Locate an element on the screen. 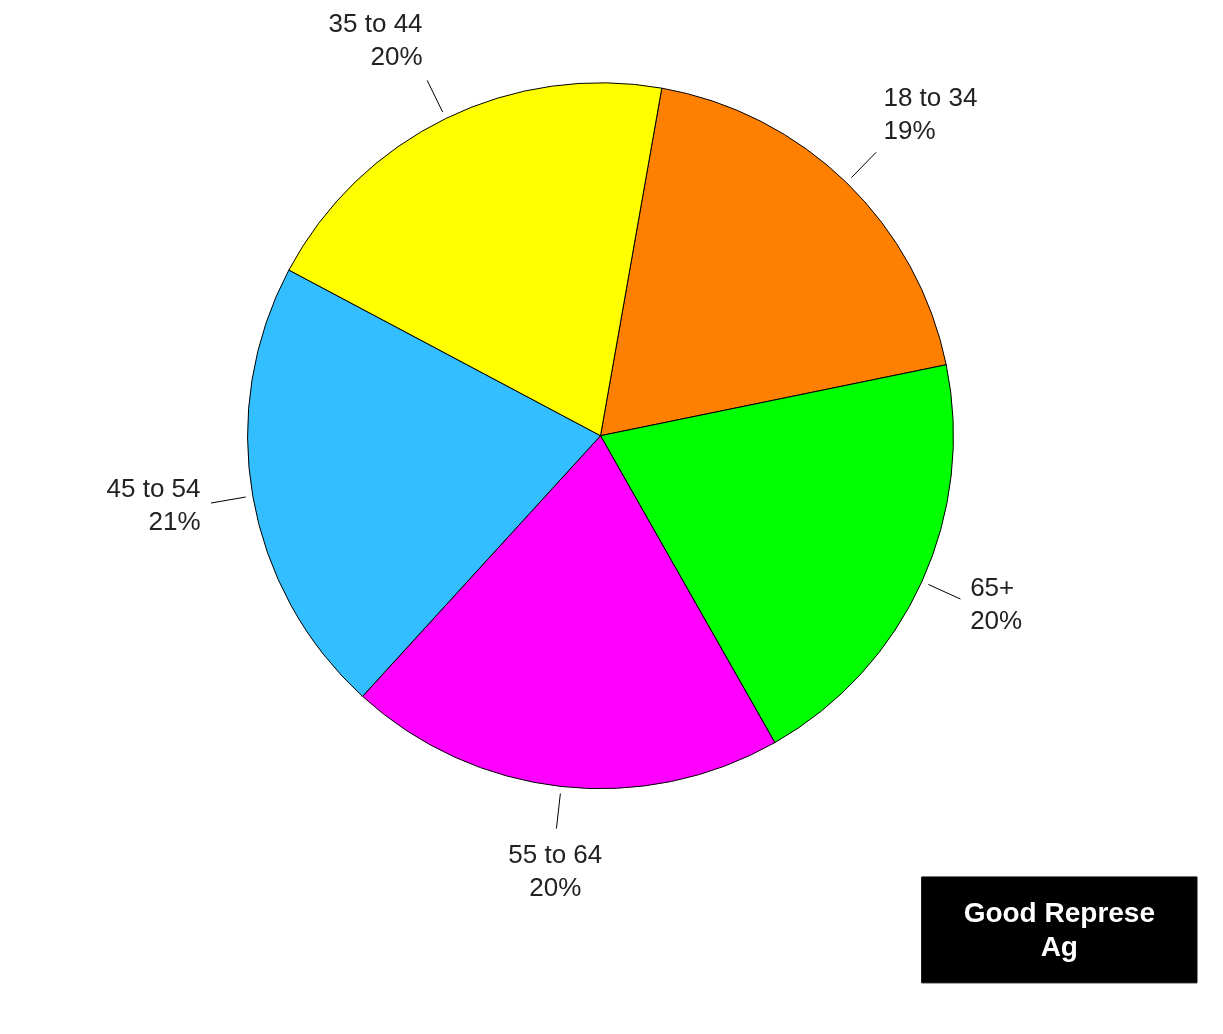  slice-label: 35 to 44 is located at coordinates (375, 22).